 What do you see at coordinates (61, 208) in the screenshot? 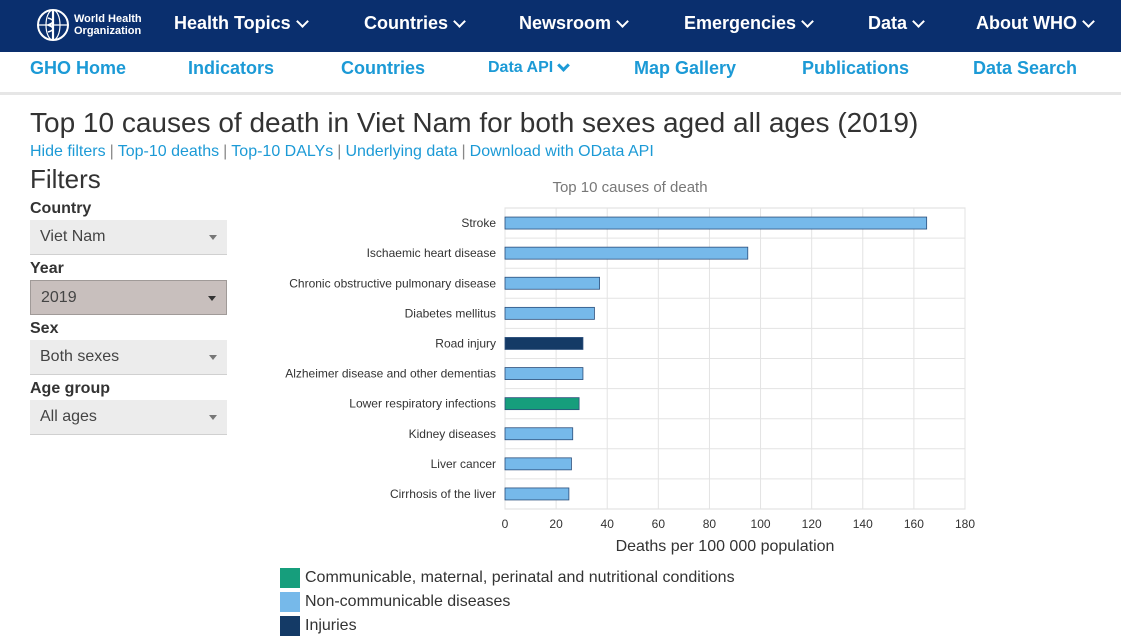
I see `country-label: Country` at bounding box center [61, 208].